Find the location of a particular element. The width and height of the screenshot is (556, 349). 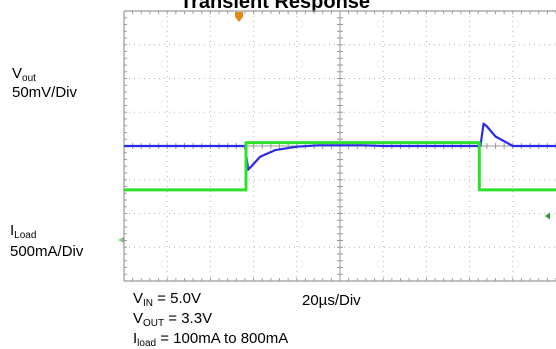

vout-sub: OUT is located at coordinates (154, 323).